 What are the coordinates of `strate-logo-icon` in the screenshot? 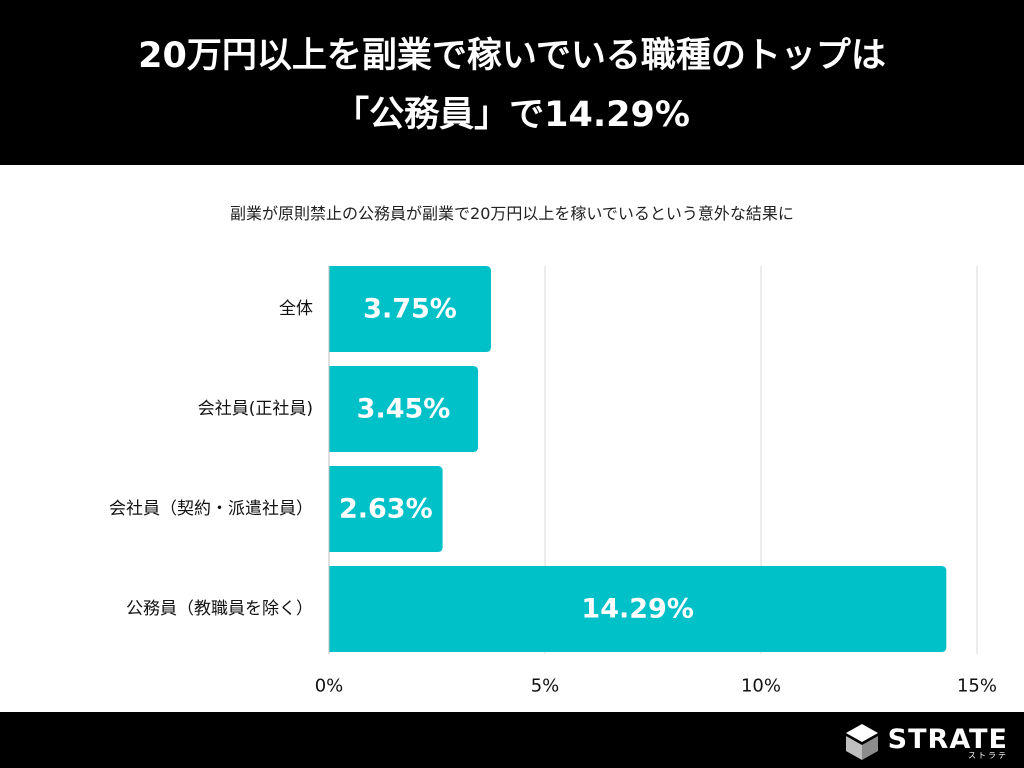 It's located at (861, 742).